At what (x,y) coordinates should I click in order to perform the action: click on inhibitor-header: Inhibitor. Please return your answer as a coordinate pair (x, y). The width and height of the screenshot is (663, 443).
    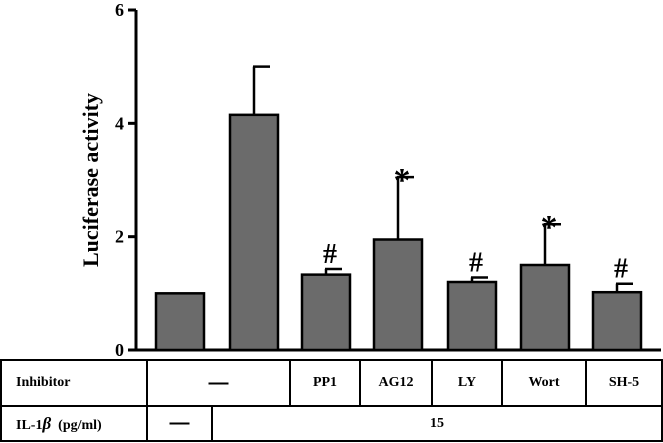
    Looking at the image, I should click on (74, 383).